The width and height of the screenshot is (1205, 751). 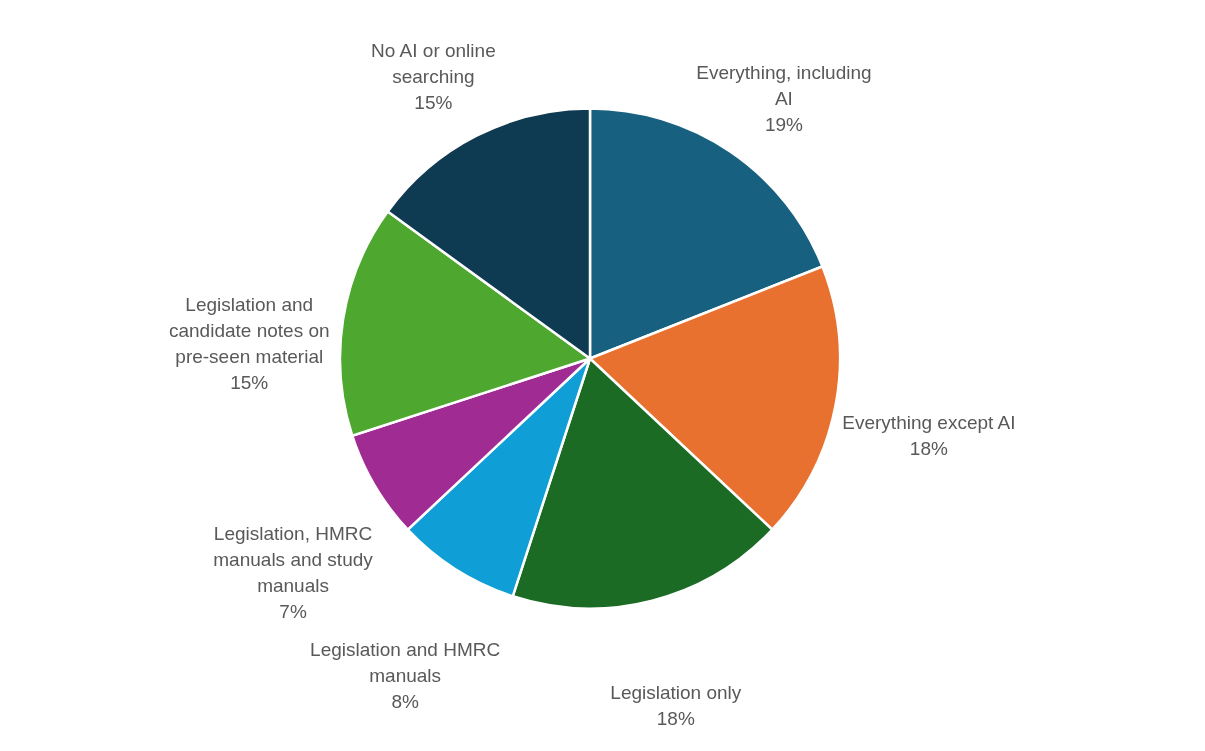 What do you see at coordinates (405, 662) in the screenshot?
I see `slice-label: Legislation and HMRC manuals` at bounding box center [405, 662].